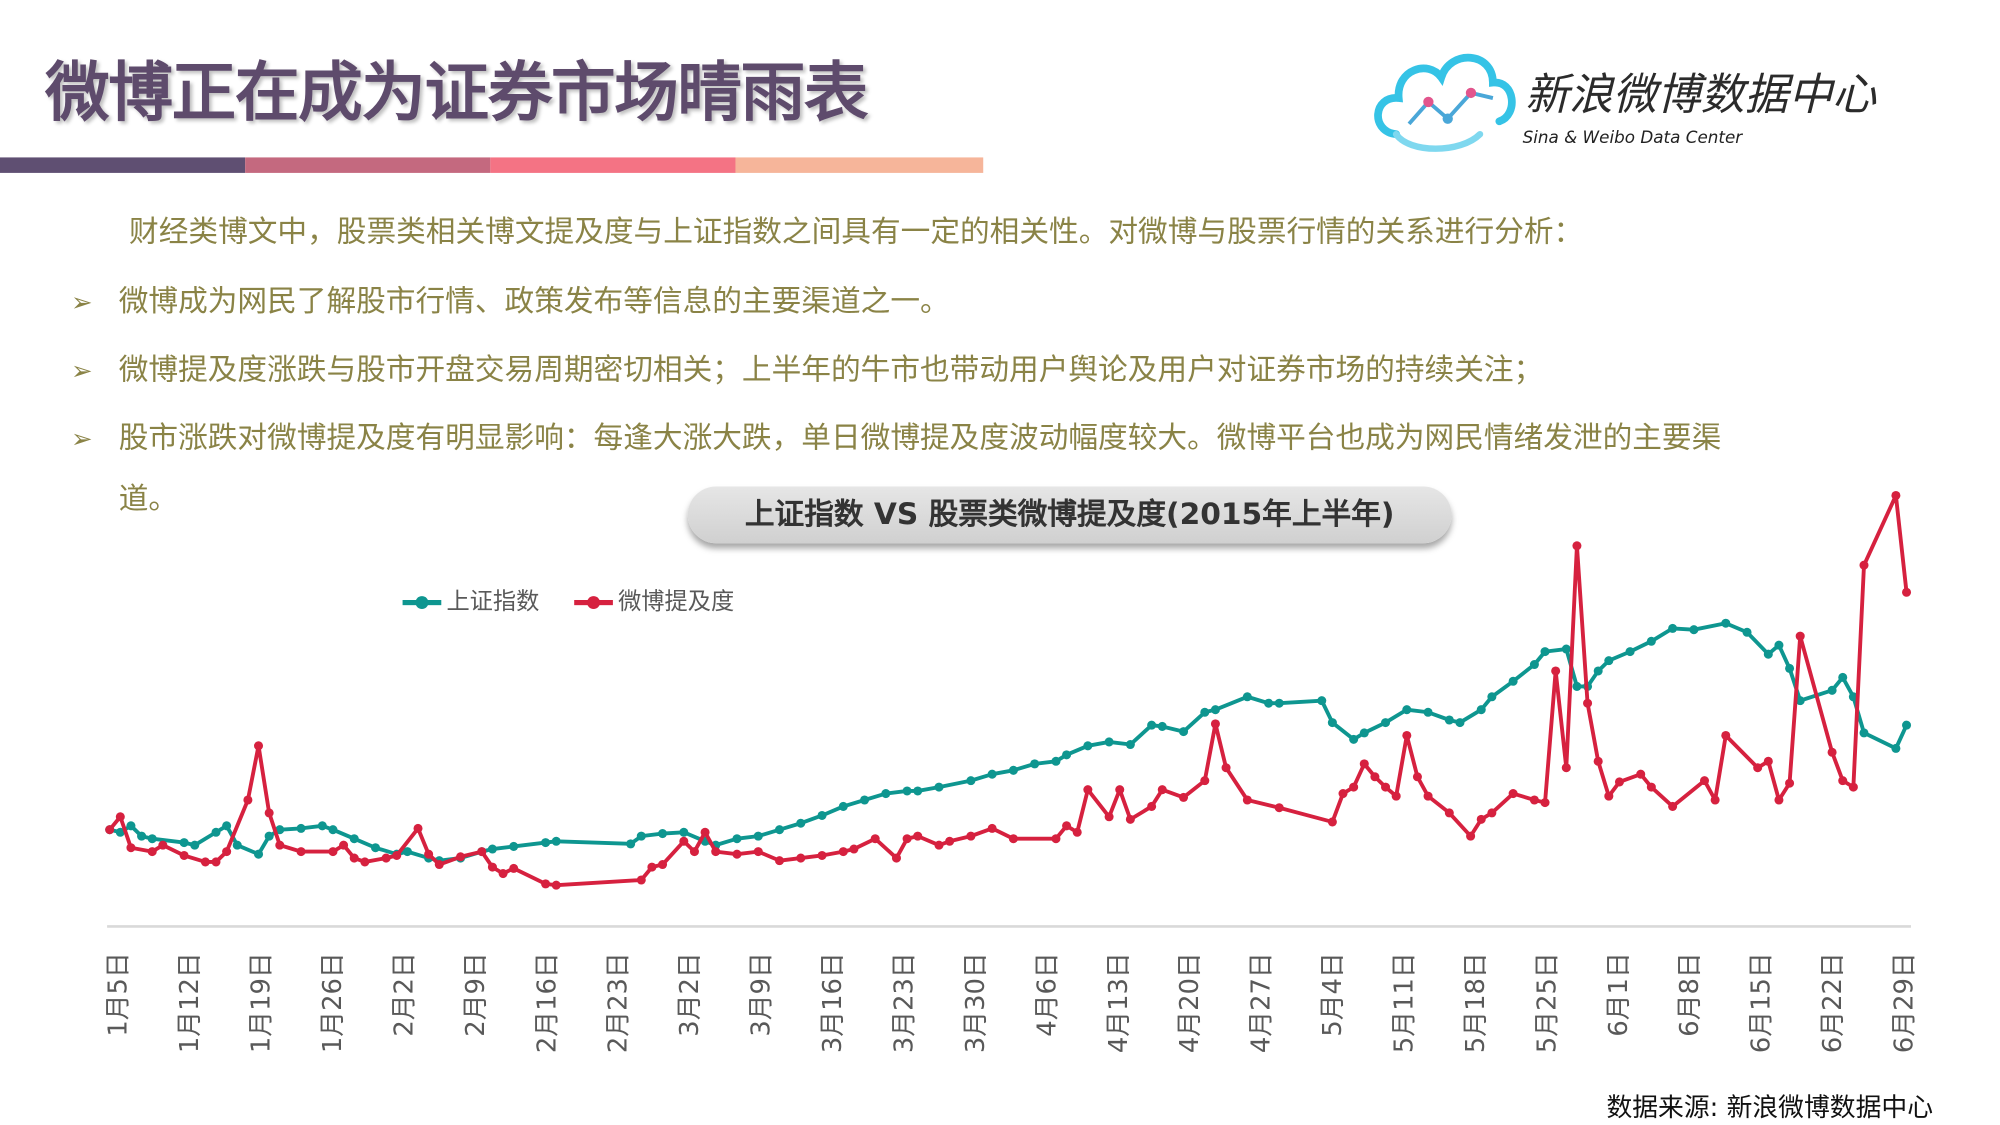 This screenshot has height=1125, width=2000. What do you see at coordinates (593, 603) in the screenshot?
I see `legend-marker` at bounding box center [593, 603].